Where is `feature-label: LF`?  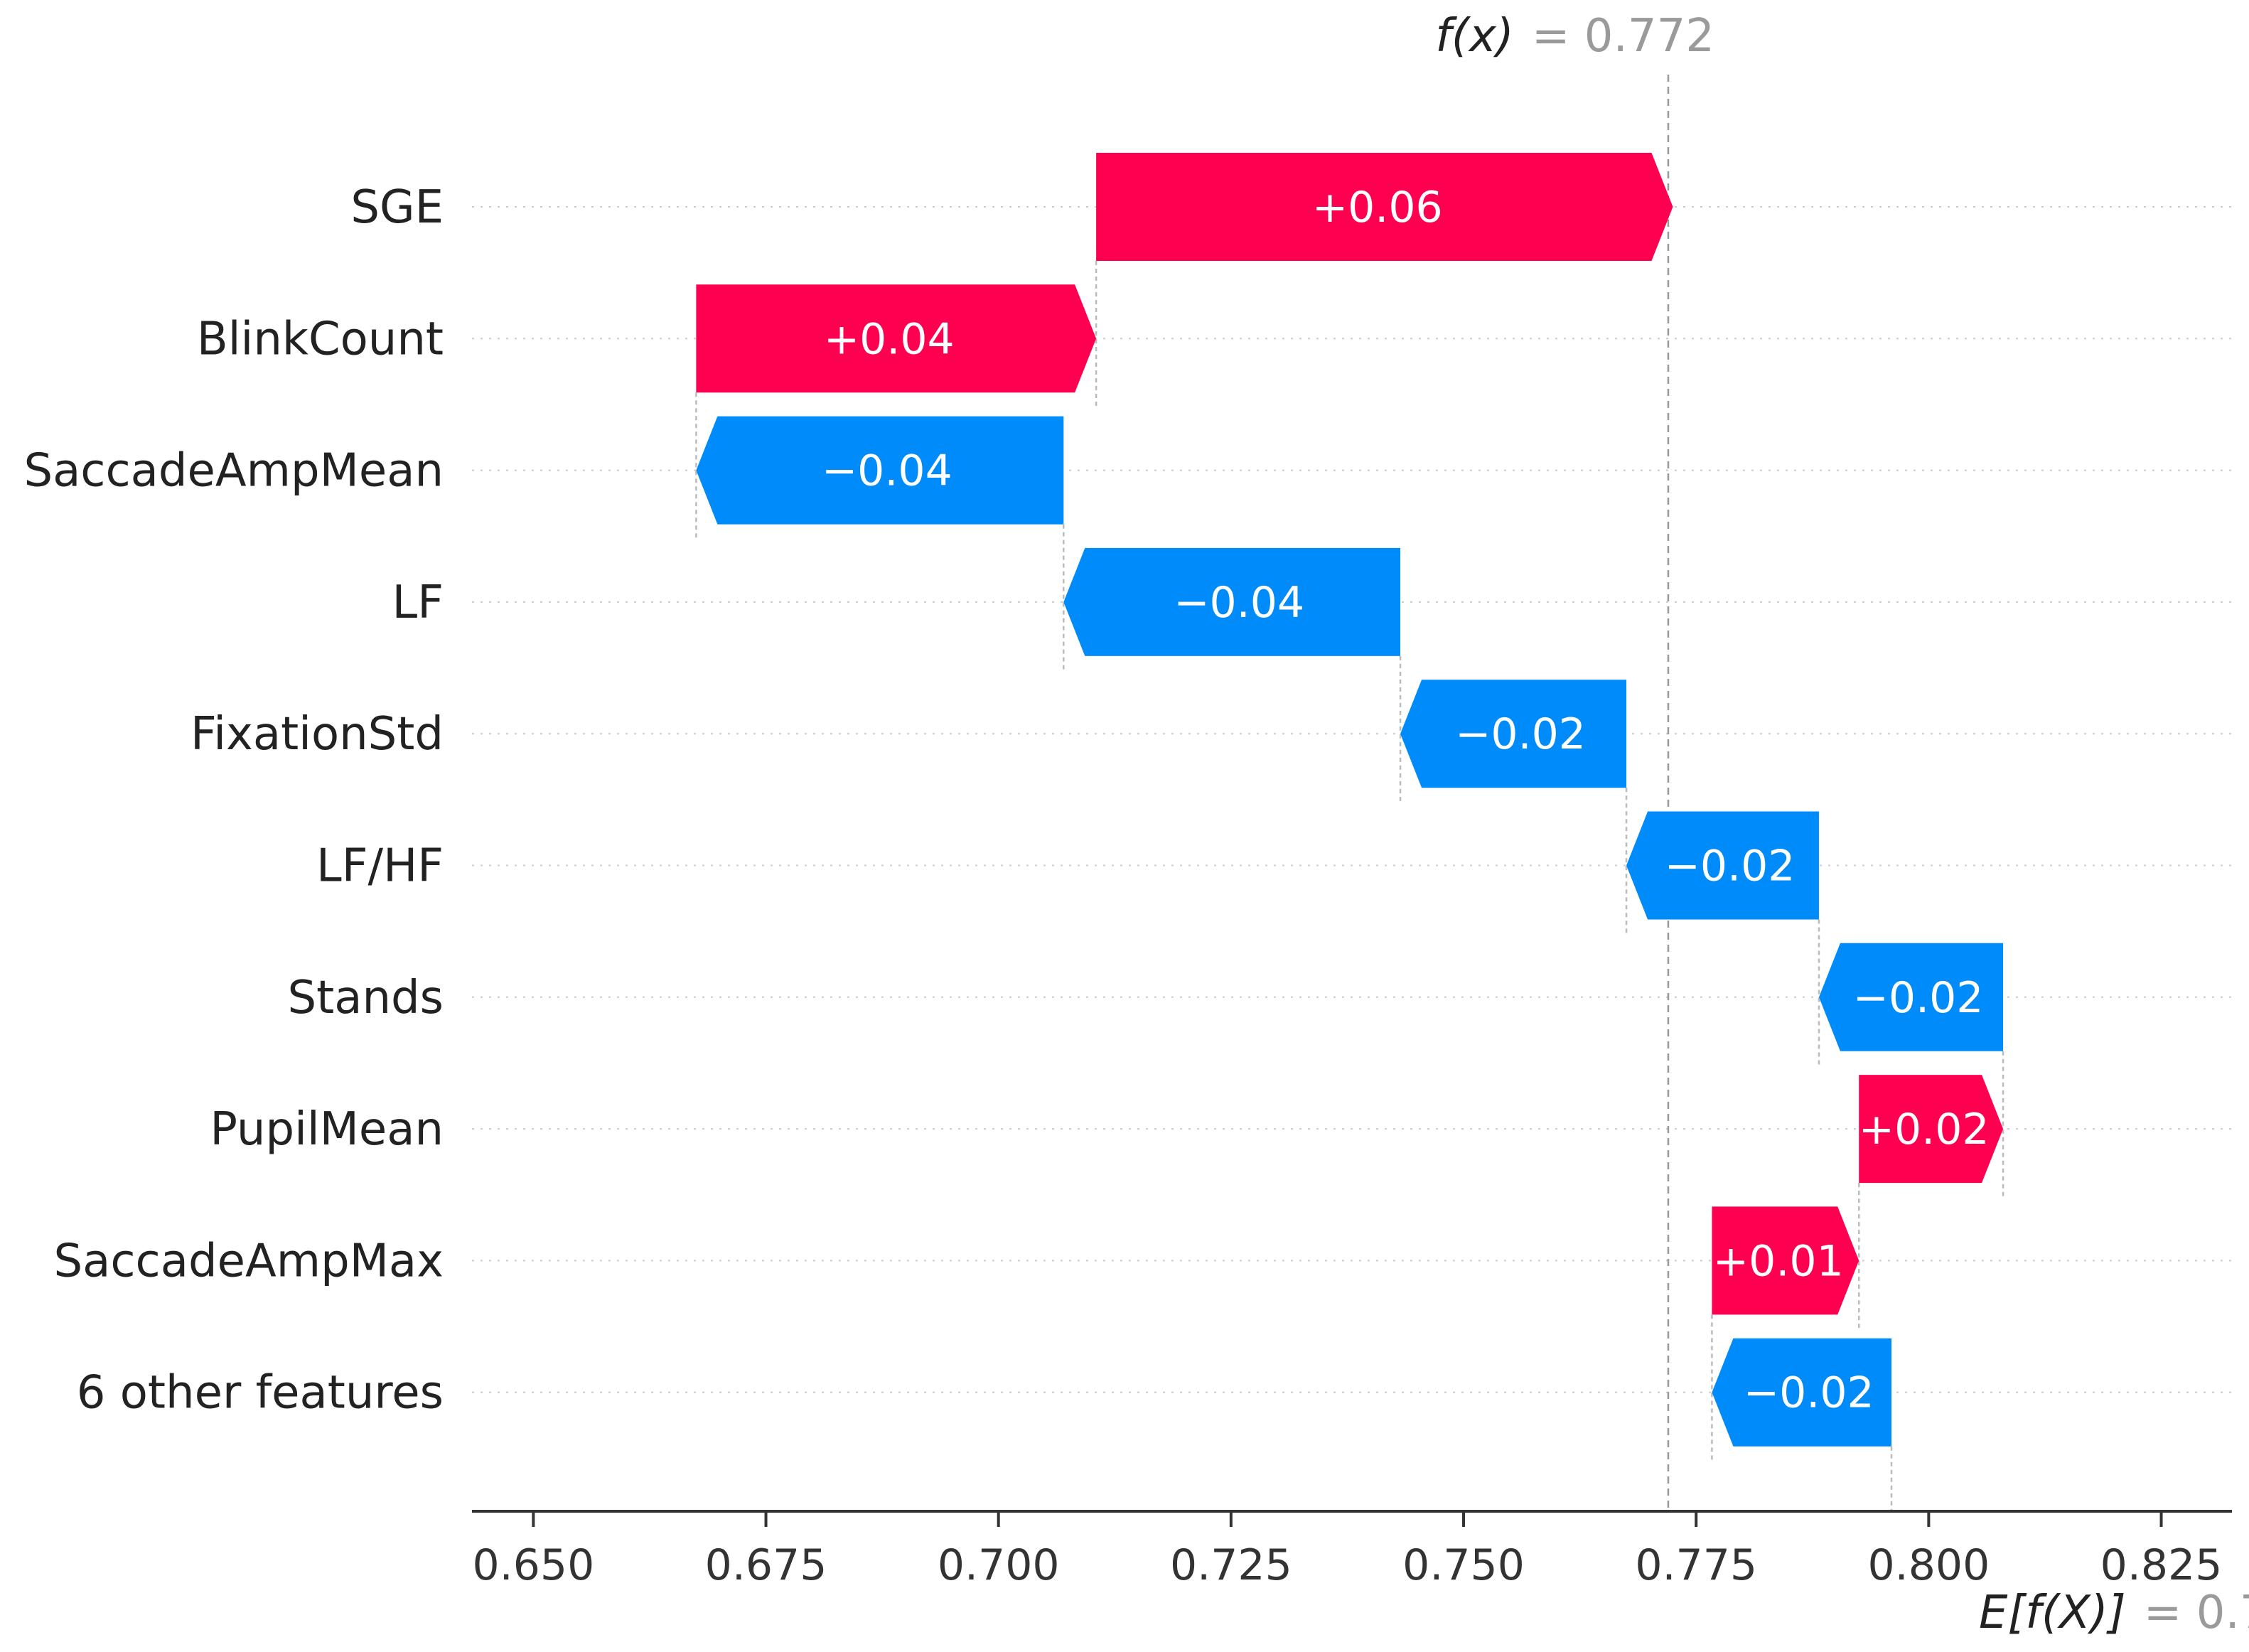 feature-label: LF is located at coordinates (418, 602).